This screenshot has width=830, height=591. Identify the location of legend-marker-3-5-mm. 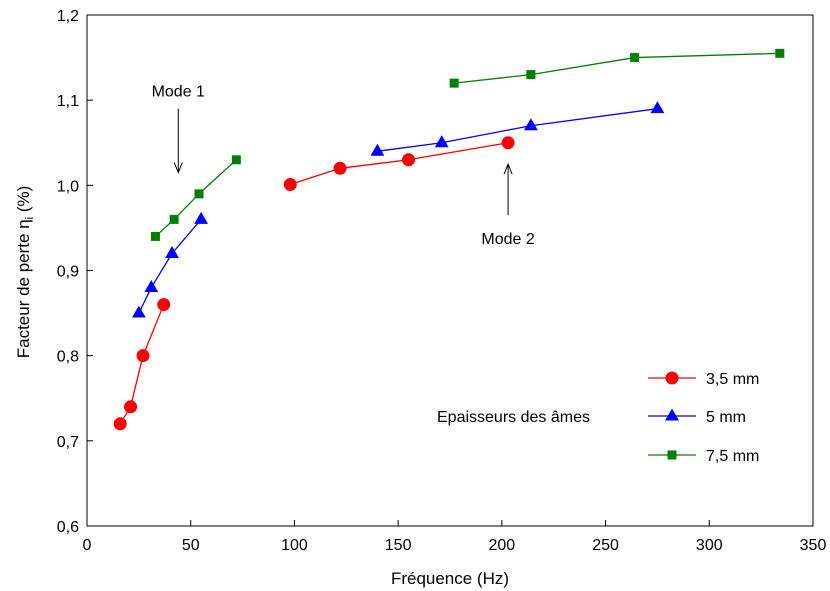
(672, 378).